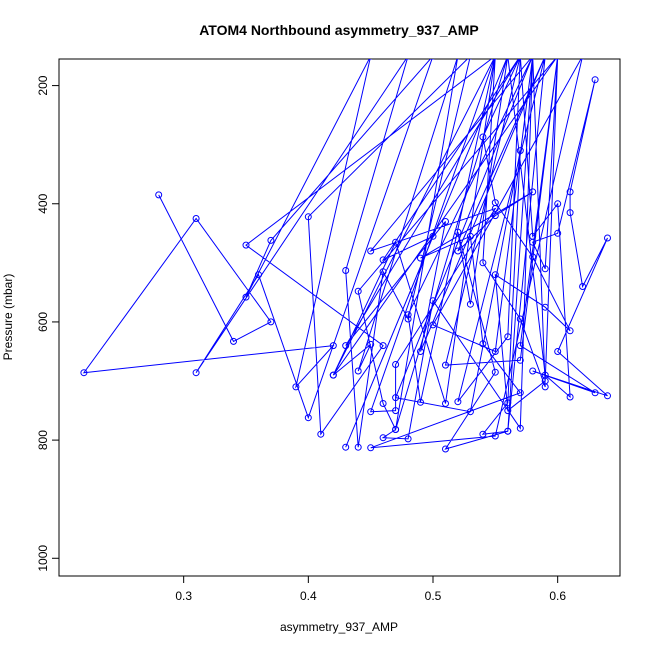 The image size is (650, 650). What do you see at coordinates (43, 558) in the screenshot?
I see `y-tick-label: 1000` at bounding box center [43, 558].